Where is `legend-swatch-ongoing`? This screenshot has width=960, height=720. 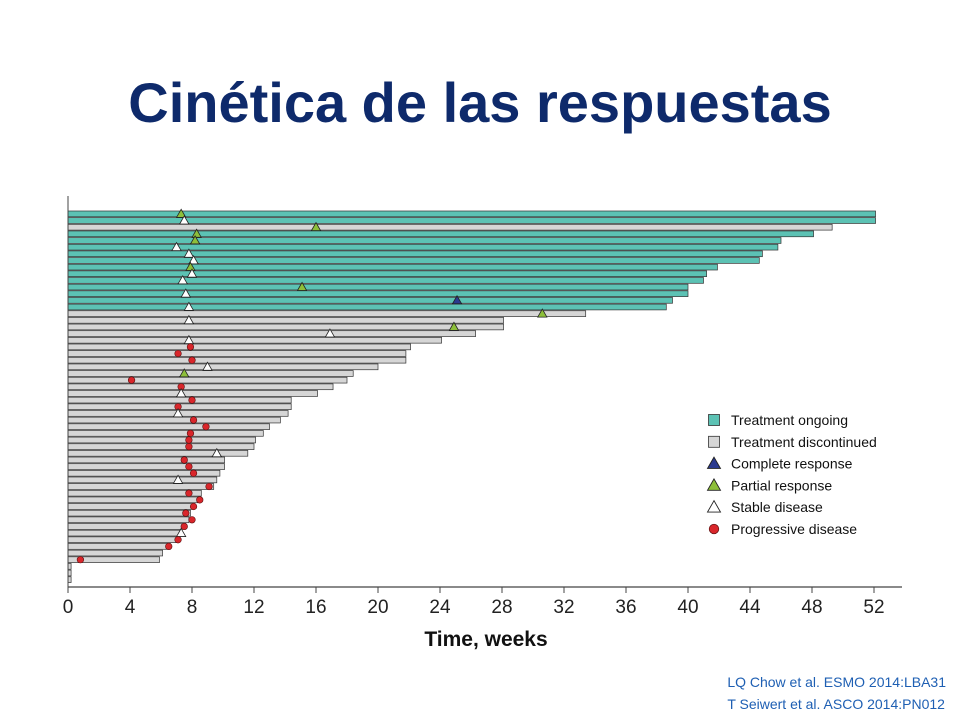
legend-swatch-ongoing is located at coordinates (714, 420).